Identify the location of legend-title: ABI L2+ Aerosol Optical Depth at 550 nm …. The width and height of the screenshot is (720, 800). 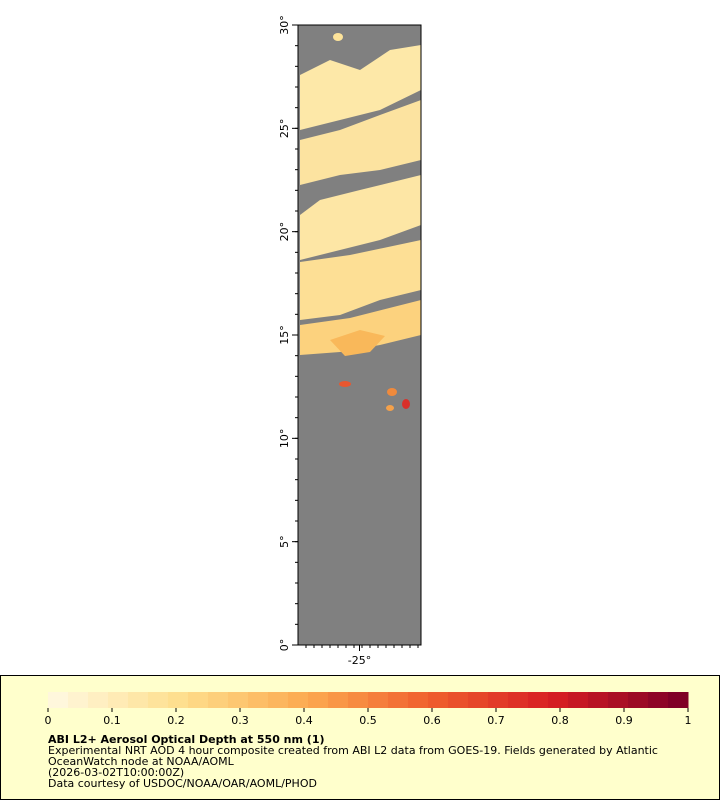
(186, 739).